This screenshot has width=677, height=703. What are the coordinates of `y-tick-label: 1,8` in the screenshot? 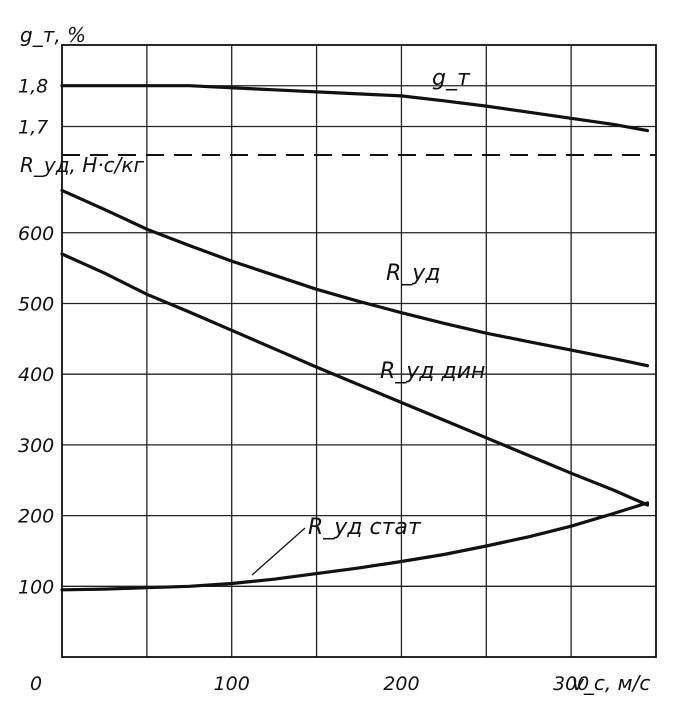 It's located at (33, 87).